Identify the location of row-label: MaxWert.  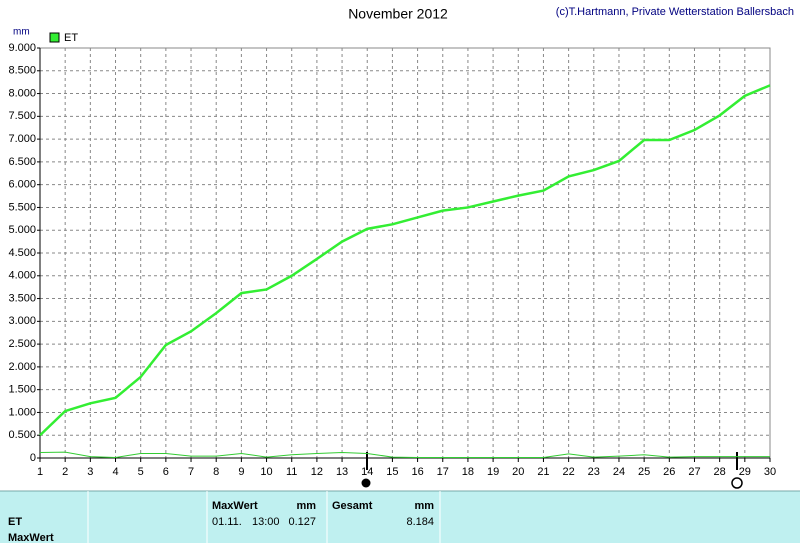
(31, 537).